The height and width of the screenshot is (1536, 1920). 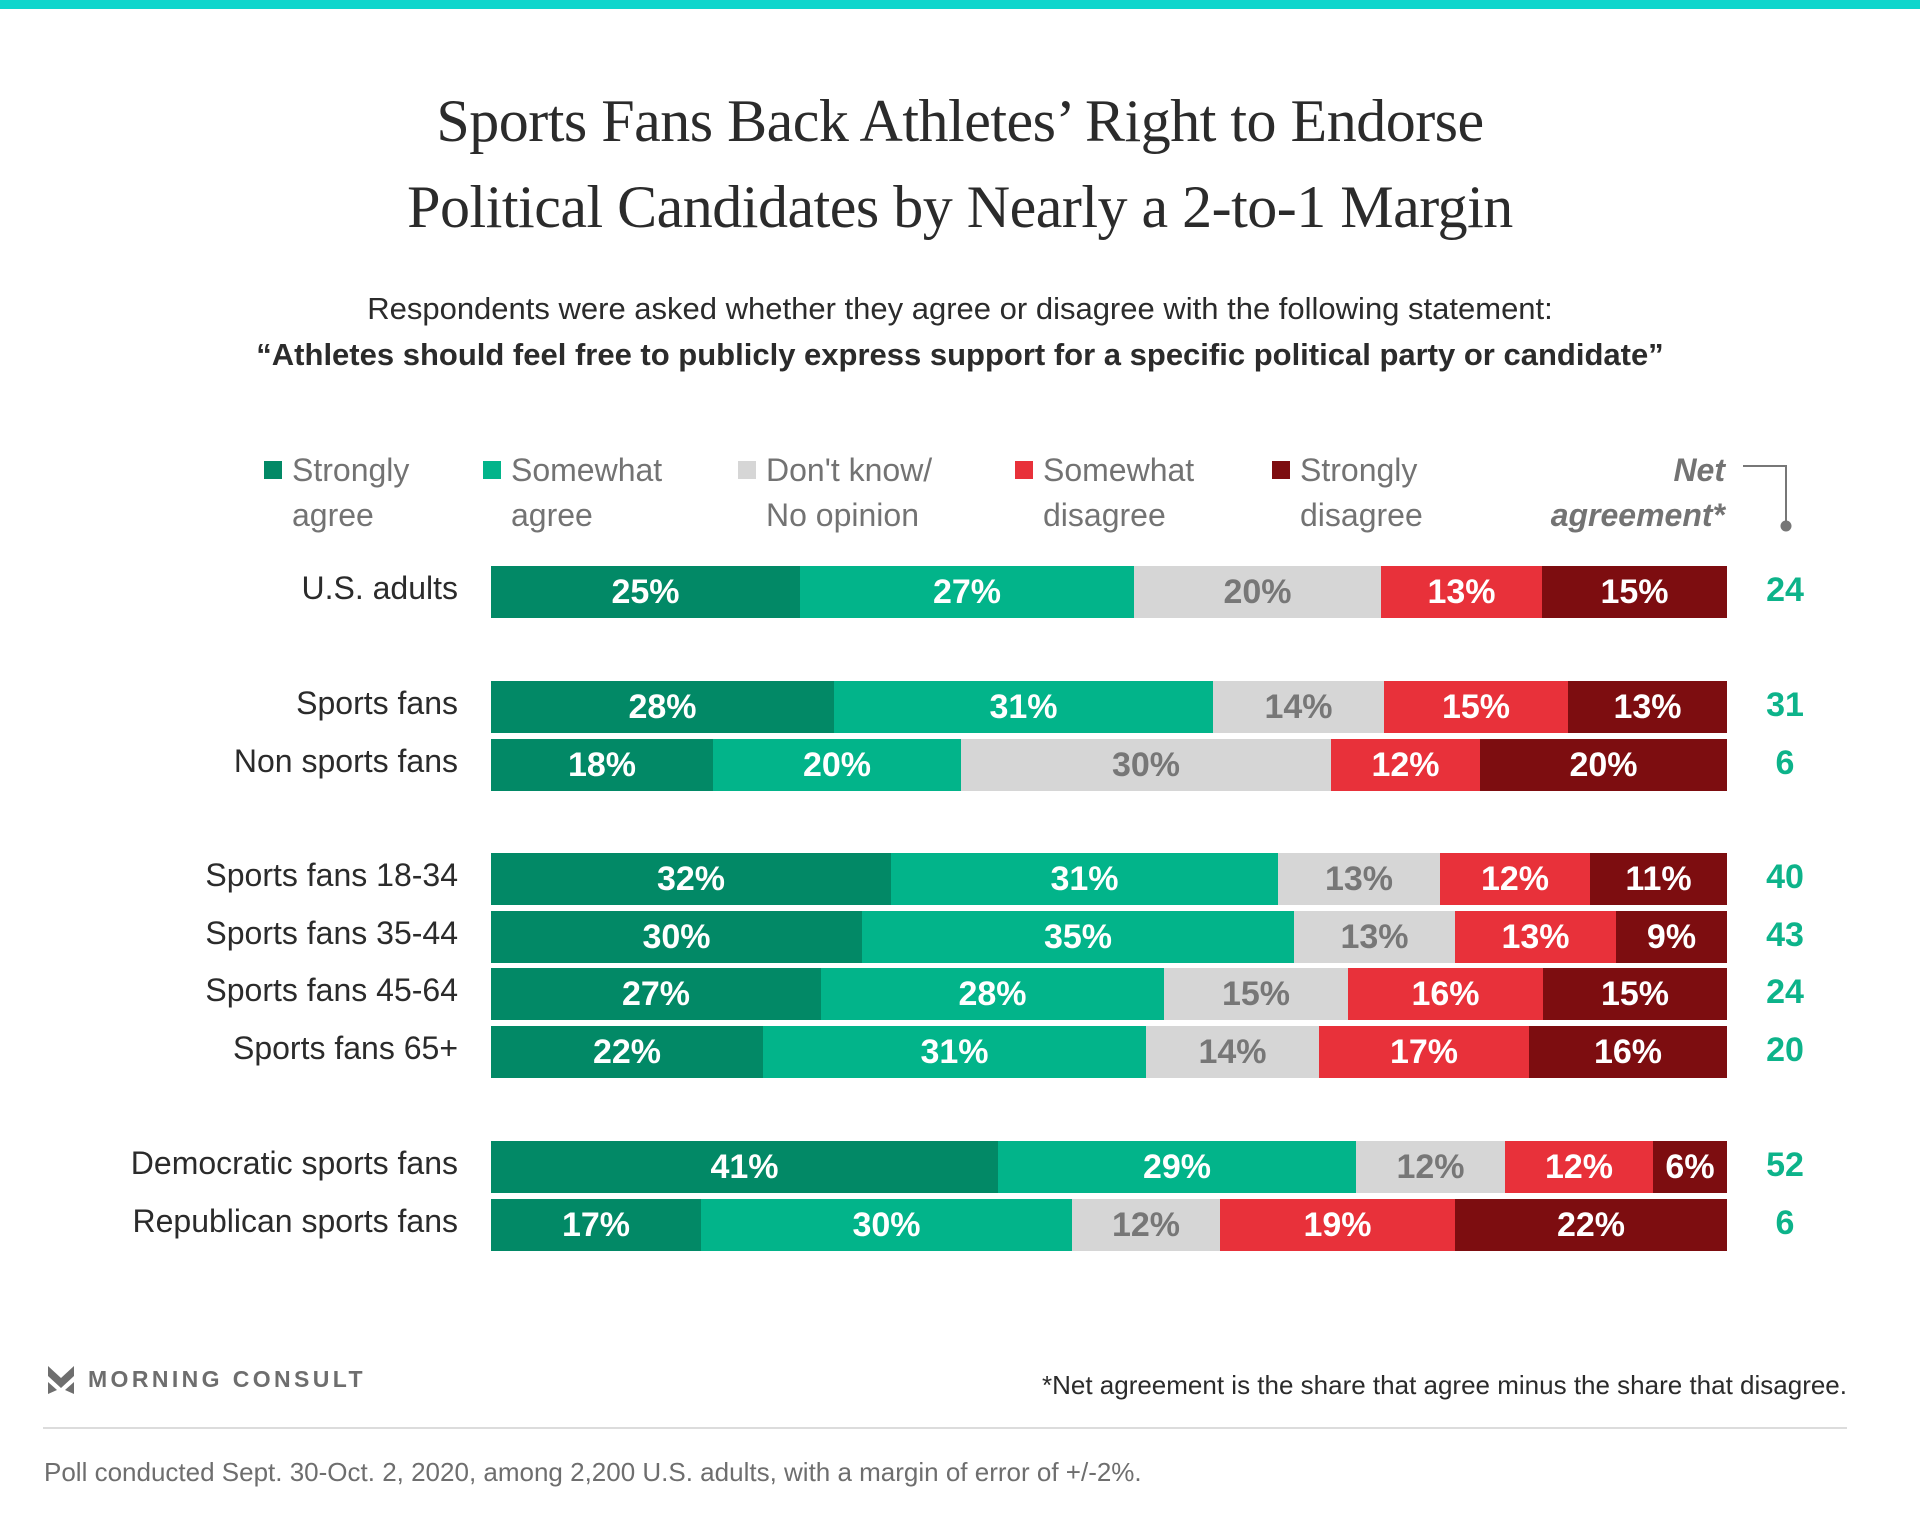 I want to click on bar-segment-dont-know: 15%, so click(x=1256, y=994).